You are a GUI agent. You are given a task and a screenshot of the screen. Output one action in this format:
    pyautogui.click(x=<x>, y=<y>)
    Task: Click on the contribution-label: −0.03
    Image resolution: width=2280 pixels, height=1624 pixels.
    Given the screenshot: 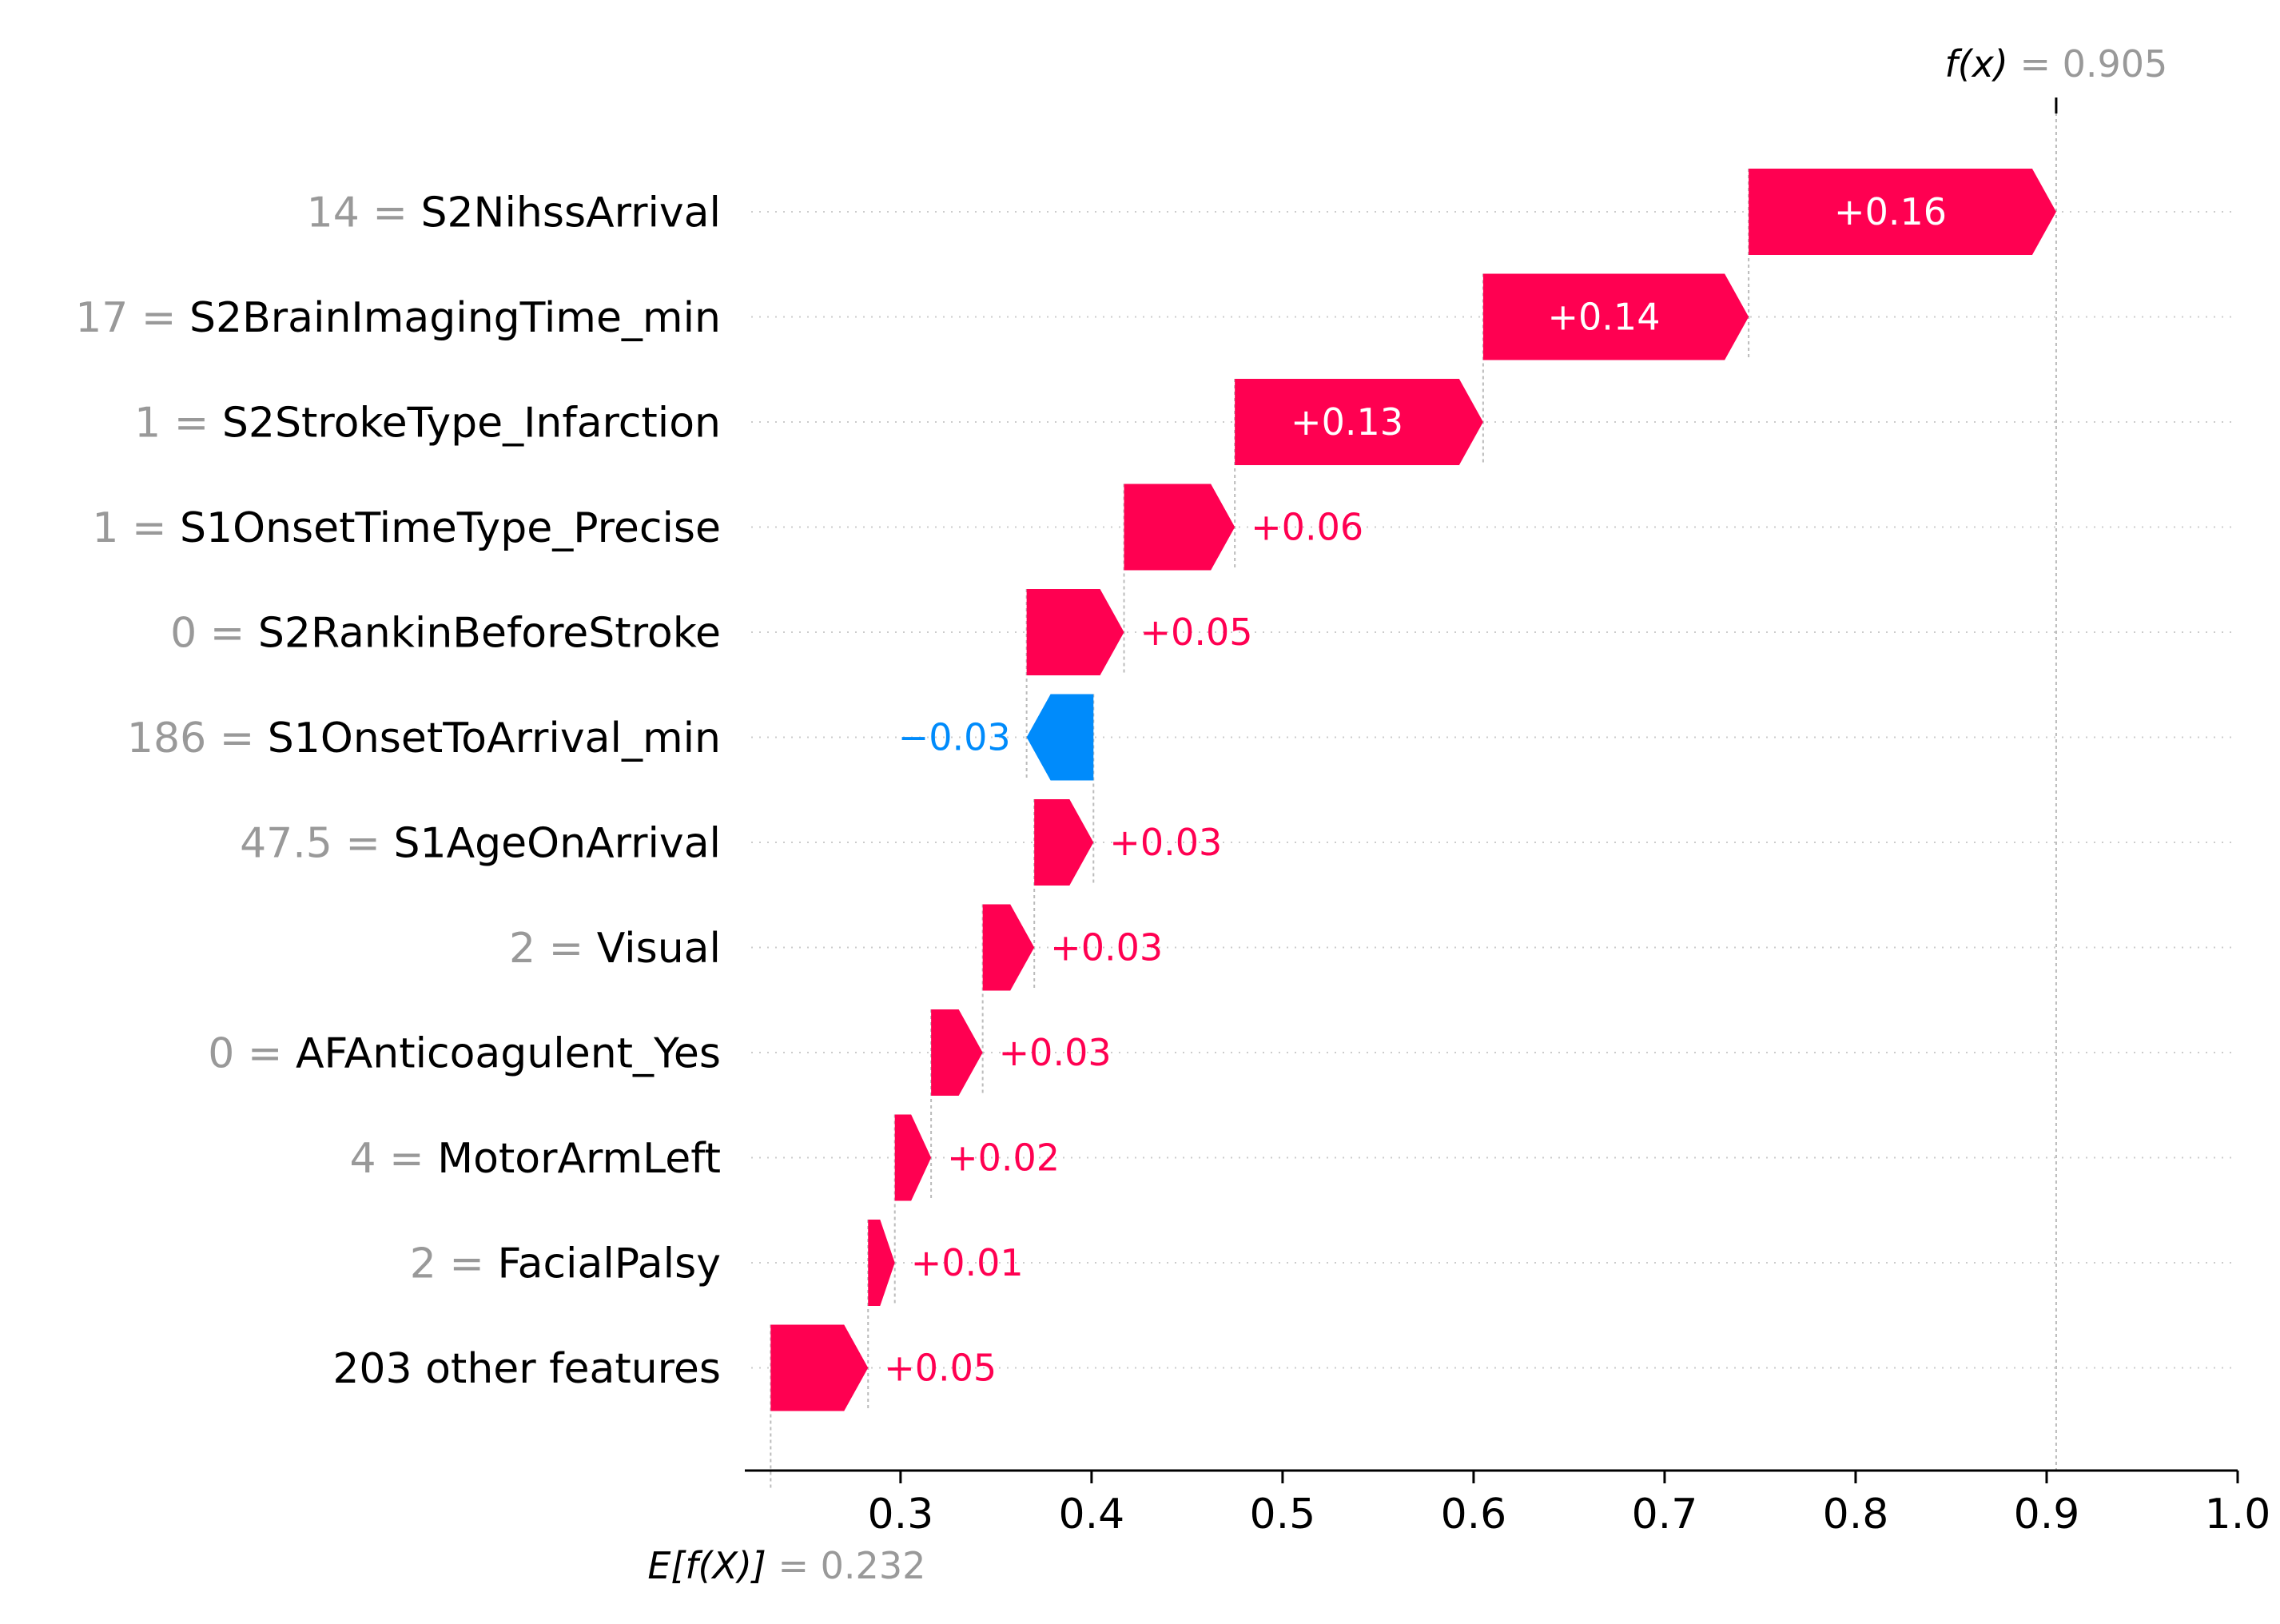 What is the action you would take?
    pyautogui.click(x=954, y=737)
    